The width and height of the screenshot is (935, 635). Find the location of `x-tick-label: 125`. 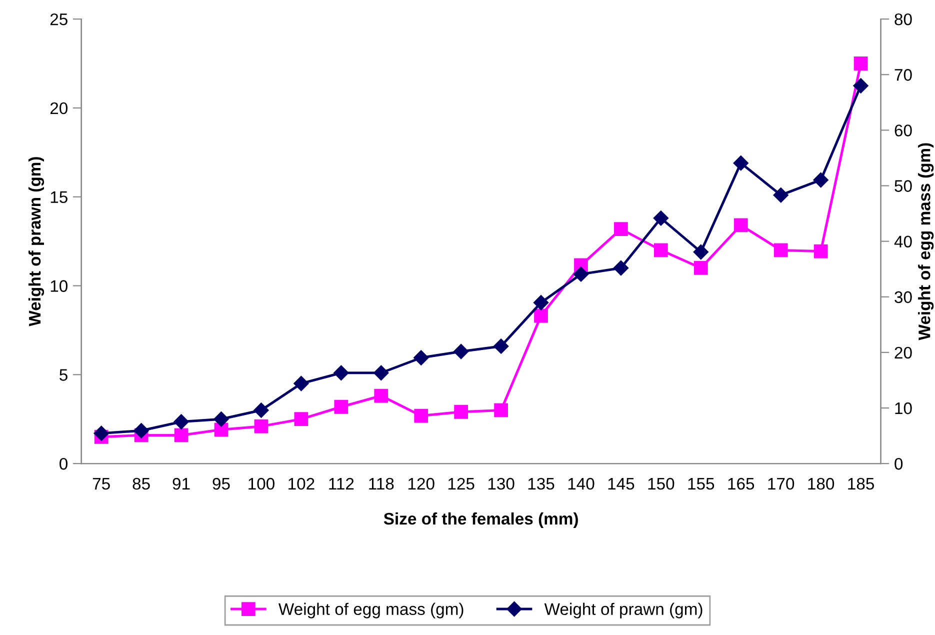

x-tick-label: 125 is located at coordinates (461, 484).